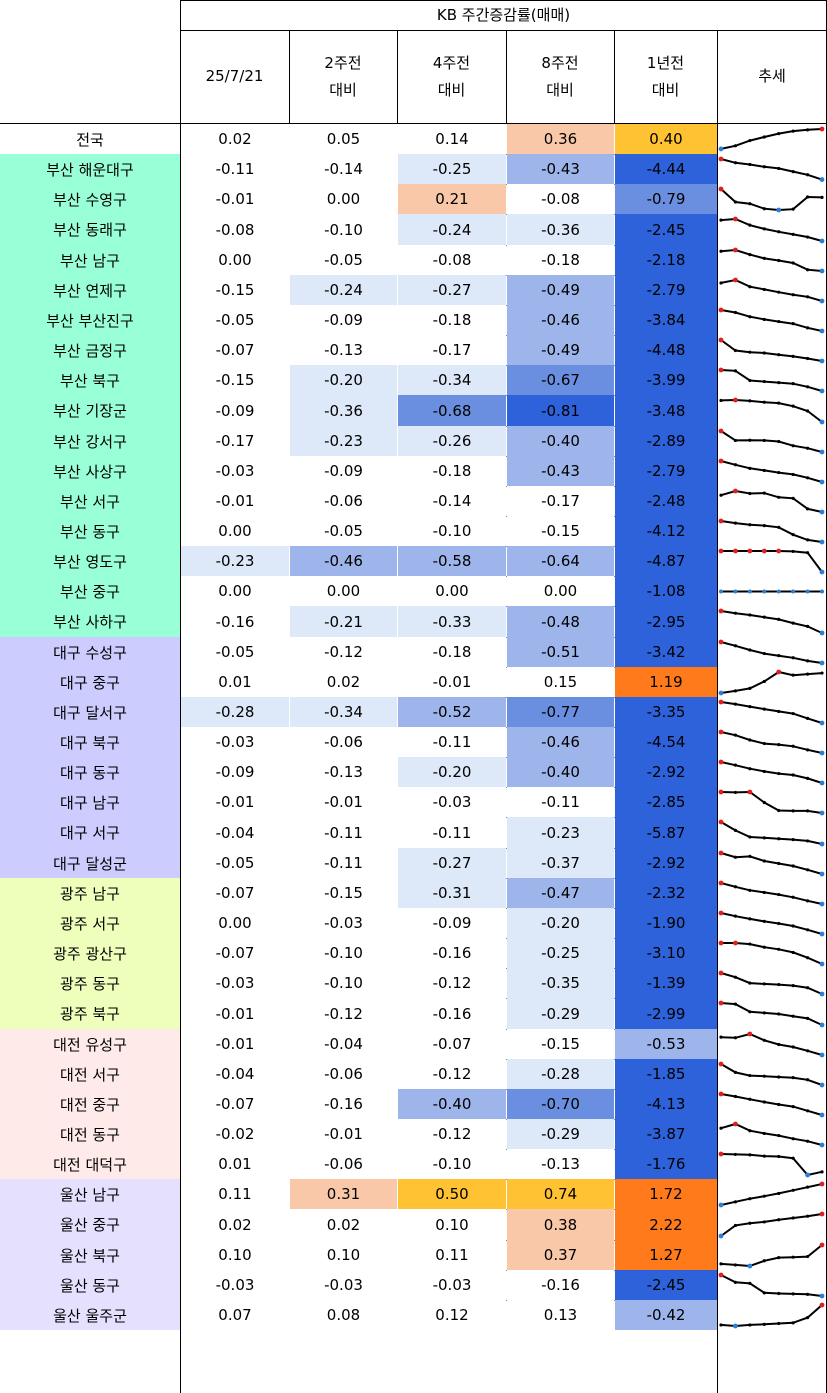 Image resolution: width=827 pixels, height=1393 pixels. I want to click on value-8w: -0.49, so click(560, 290).